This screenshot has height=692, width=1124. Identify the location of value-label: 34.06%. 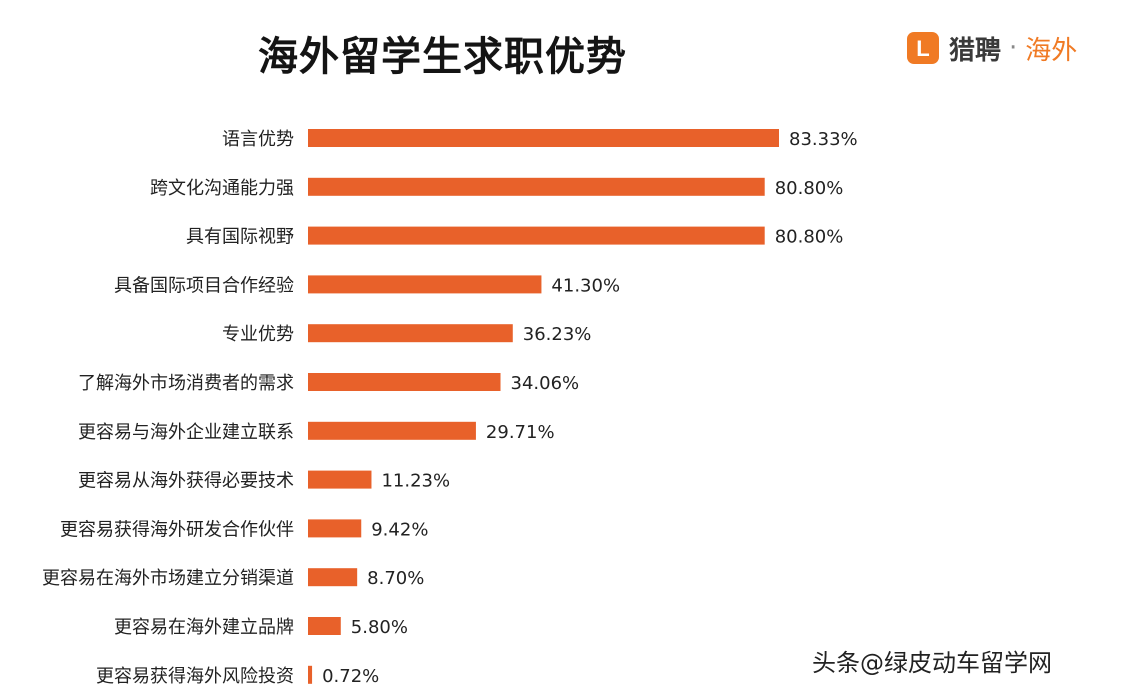
(545, 383).